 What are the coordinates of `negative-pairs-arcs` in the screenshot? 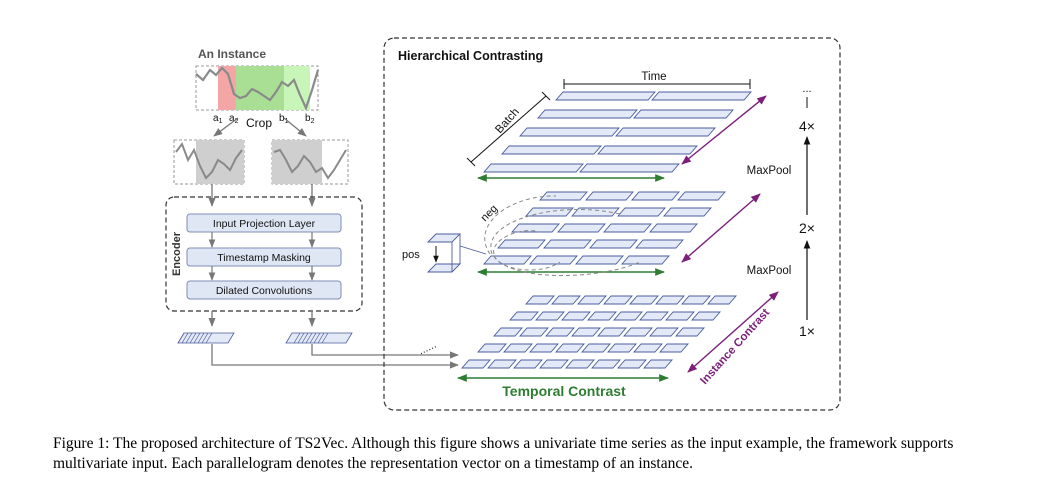 It's located at (562, 236).